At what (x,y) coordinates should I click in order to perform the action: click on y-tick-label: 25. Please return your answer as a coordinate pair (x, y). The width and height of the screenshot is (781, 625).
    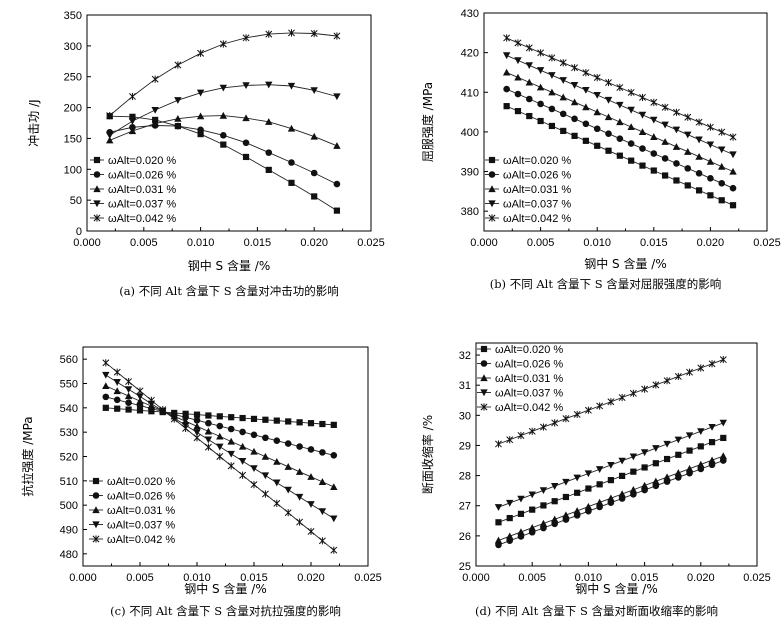
    Looking at the image, I should click on (465, 567).